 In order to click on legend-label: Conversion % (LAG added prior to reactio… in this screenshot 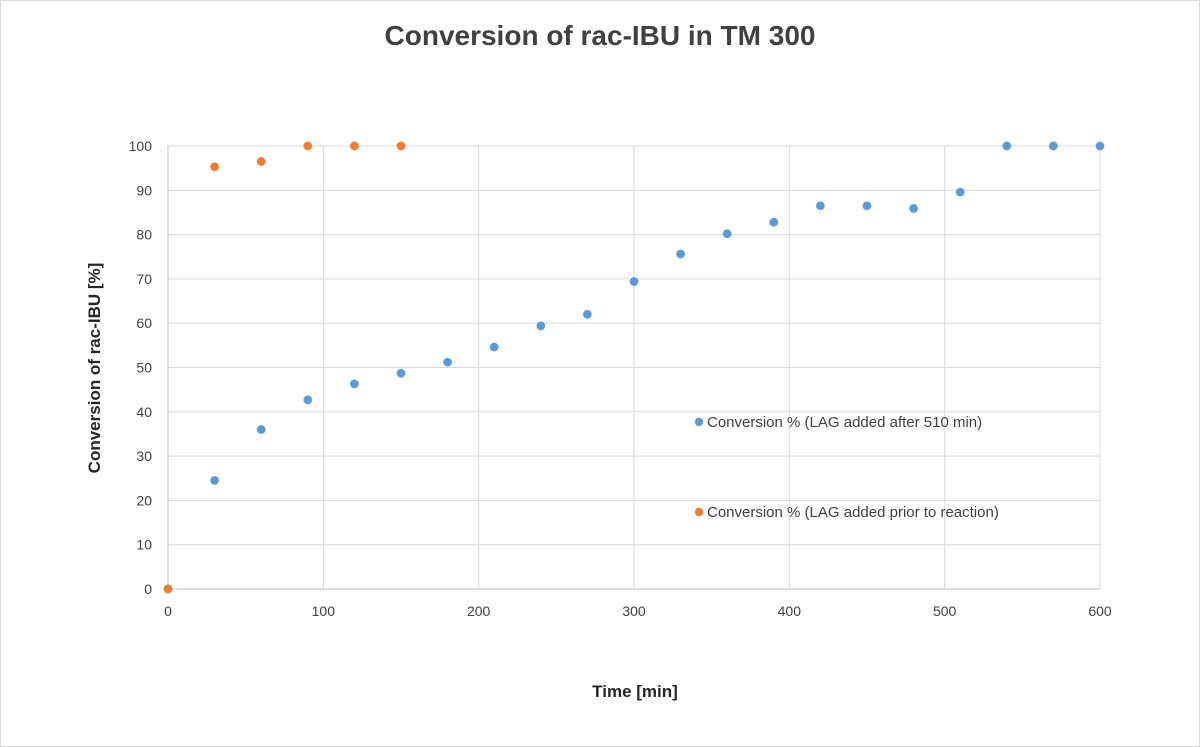, I will do `click(853, 512)`.